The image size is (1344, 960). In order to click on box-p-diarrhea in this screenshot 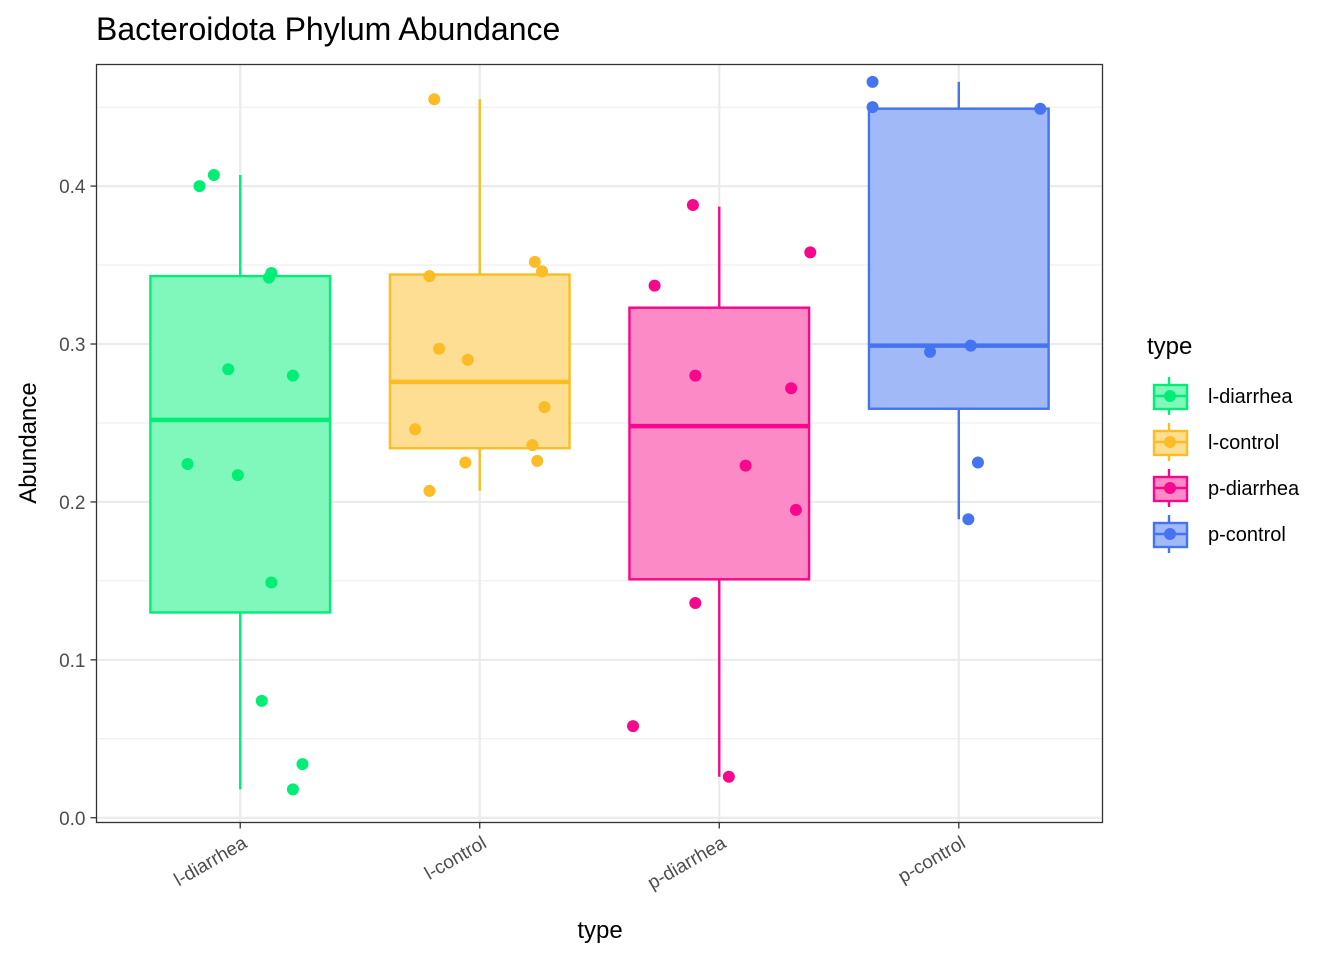, I will do `click(719, 491)`.